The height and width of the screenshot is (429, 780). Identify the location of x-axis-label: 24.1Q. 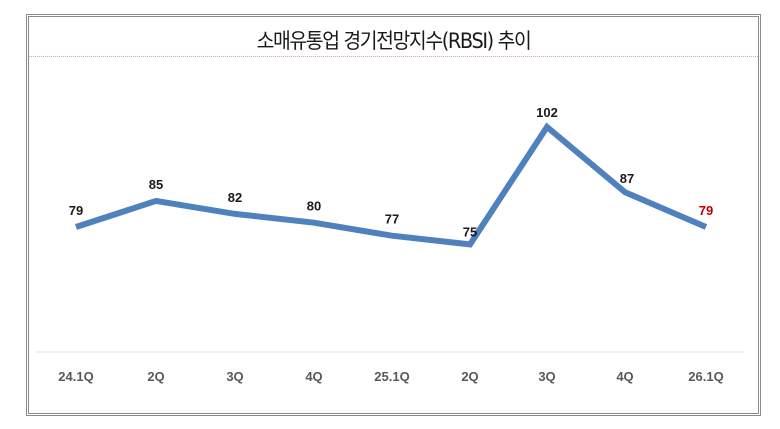
(75, 376).